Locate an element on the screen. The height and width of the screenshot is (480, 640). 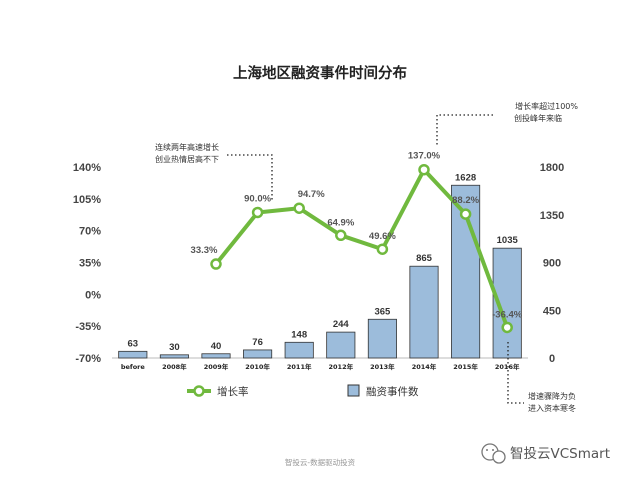
annotation-text: 增长率超过100% is located at coordinates (546, 106).